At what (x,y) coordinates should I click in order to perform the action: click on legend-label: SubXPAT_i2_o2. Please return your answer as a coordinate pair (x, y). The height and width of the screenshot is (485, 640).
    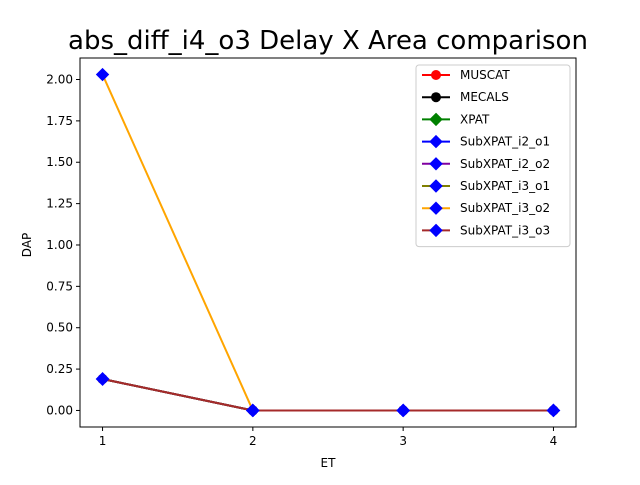
    Looking at the image, I should click on (505, 164).